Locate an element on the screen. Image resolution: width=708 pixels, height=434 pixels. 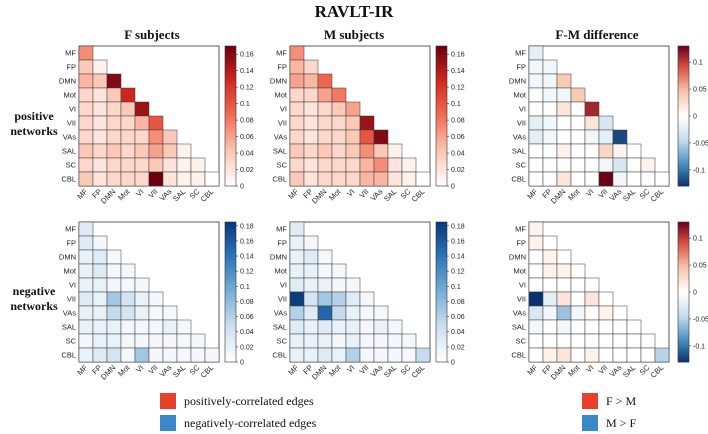
x-tick-label: VAs is located at coordinates (166, 371).